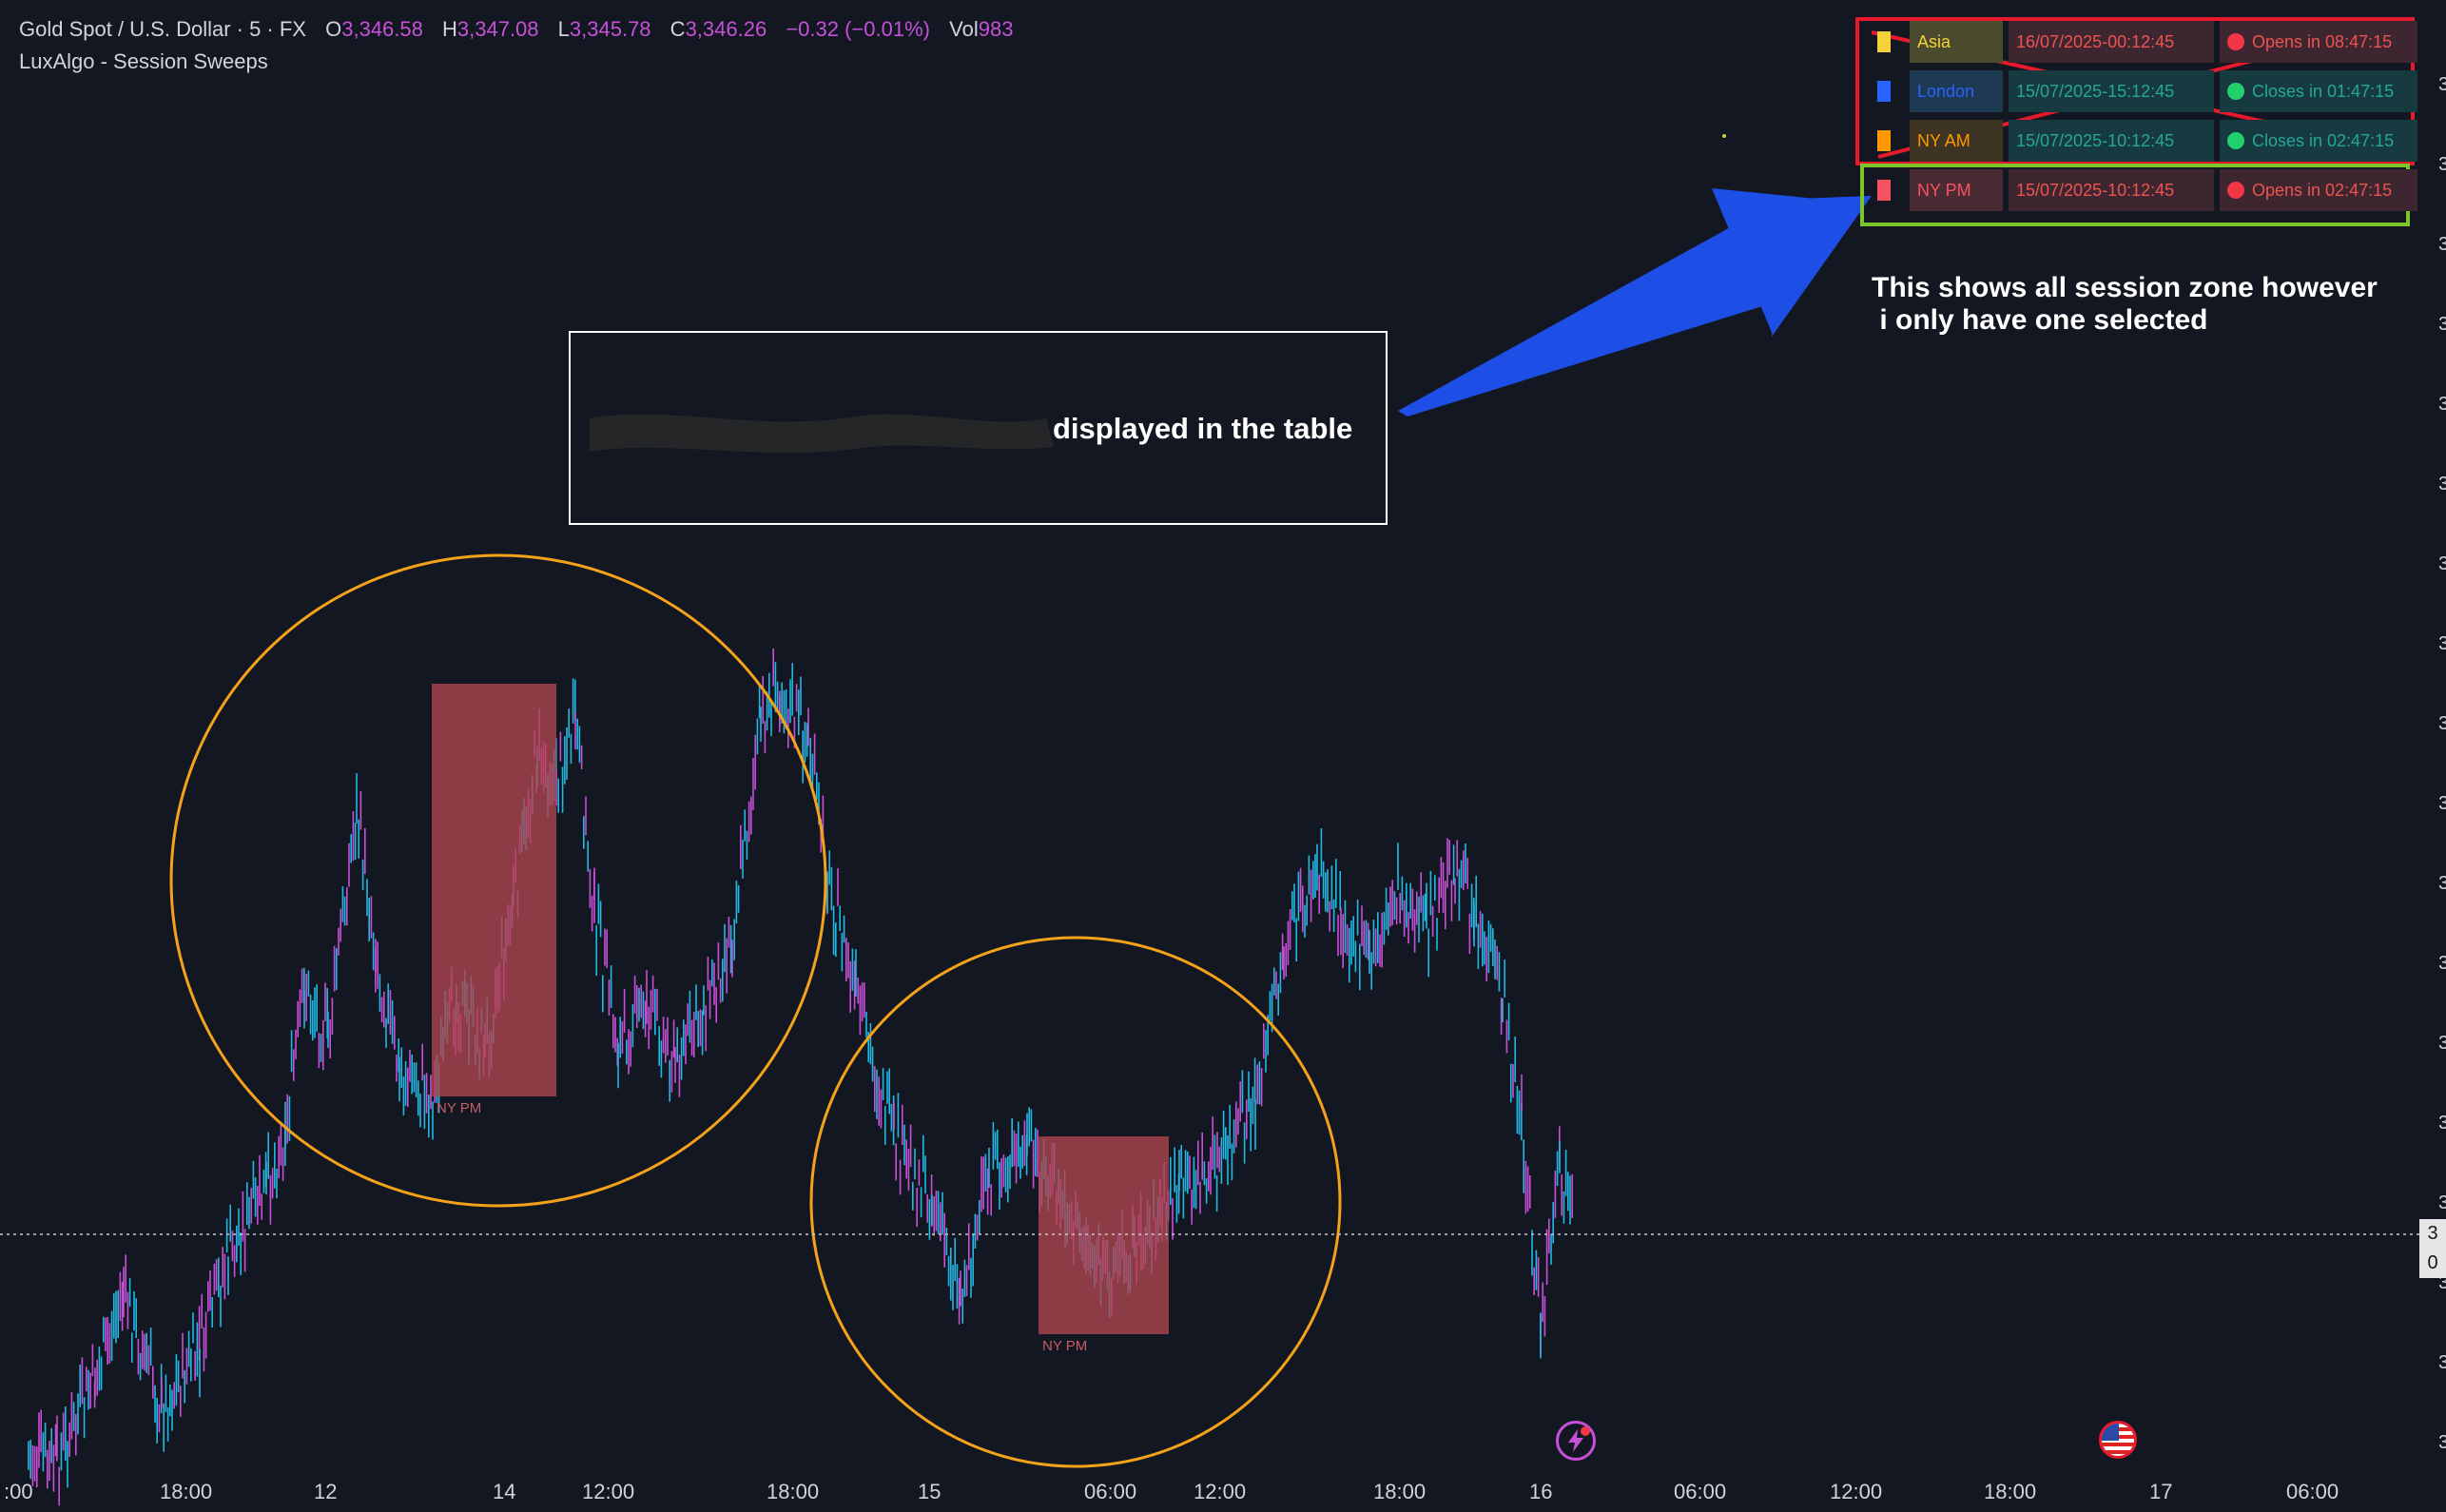 The width and height of the screenshot is (2446, 1512). Describe the element at coordinates (930, 1492) in the screenshot. I see `time-tick-label: 15` at that location.